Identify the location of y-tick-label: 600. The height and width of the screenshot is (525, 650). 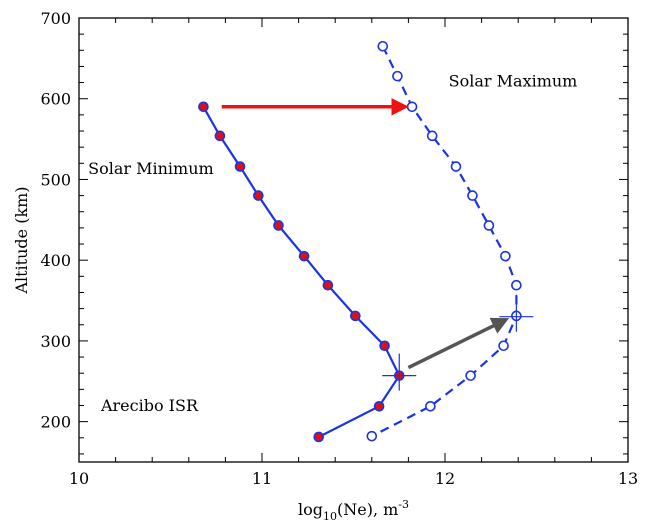
(55, 99).